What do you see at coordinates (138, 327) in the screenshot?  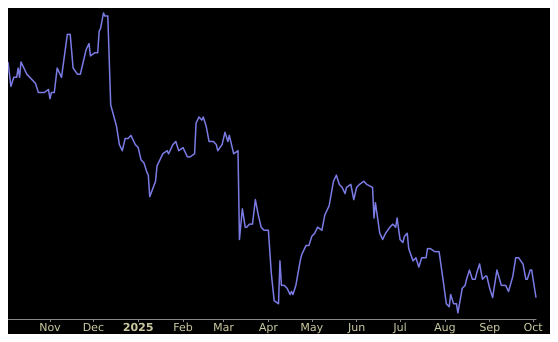 I see `x-tick-label: 2025` at bounding box center [138, 327].